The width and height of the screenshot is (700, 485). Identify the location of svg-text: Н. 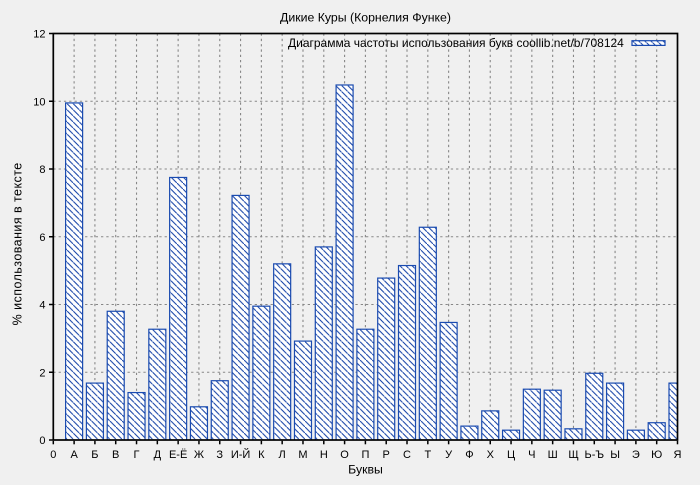
(324, 455).